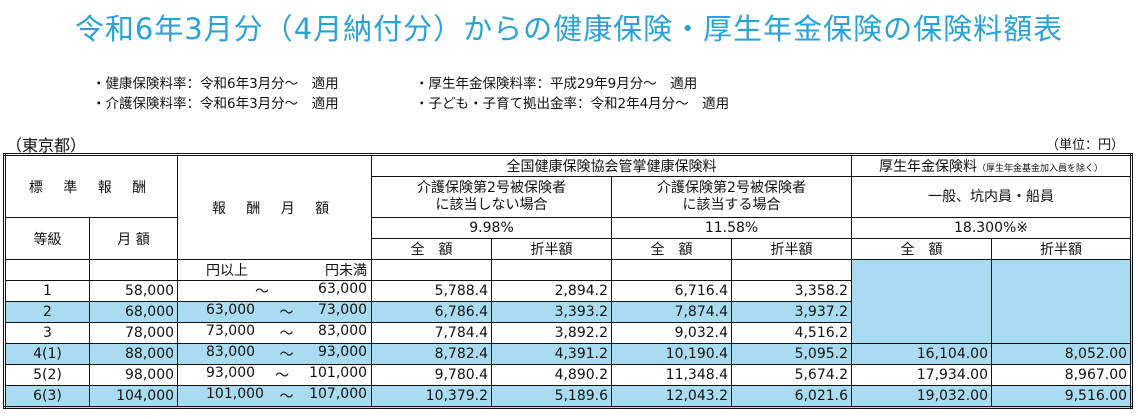  I want to click on col-full-pension: 全 額, so click(922, 249).